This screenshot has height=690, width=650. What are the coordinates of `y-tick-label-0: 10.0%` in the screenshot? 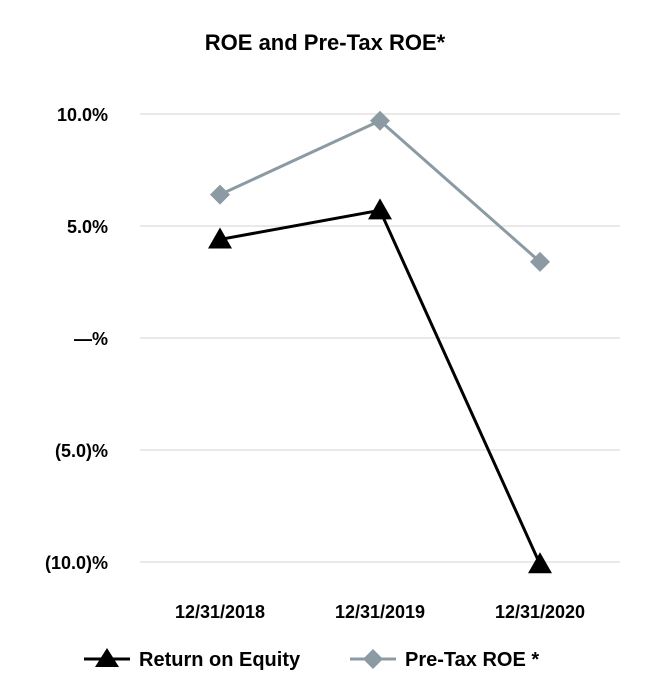 It's located at (82, 115).